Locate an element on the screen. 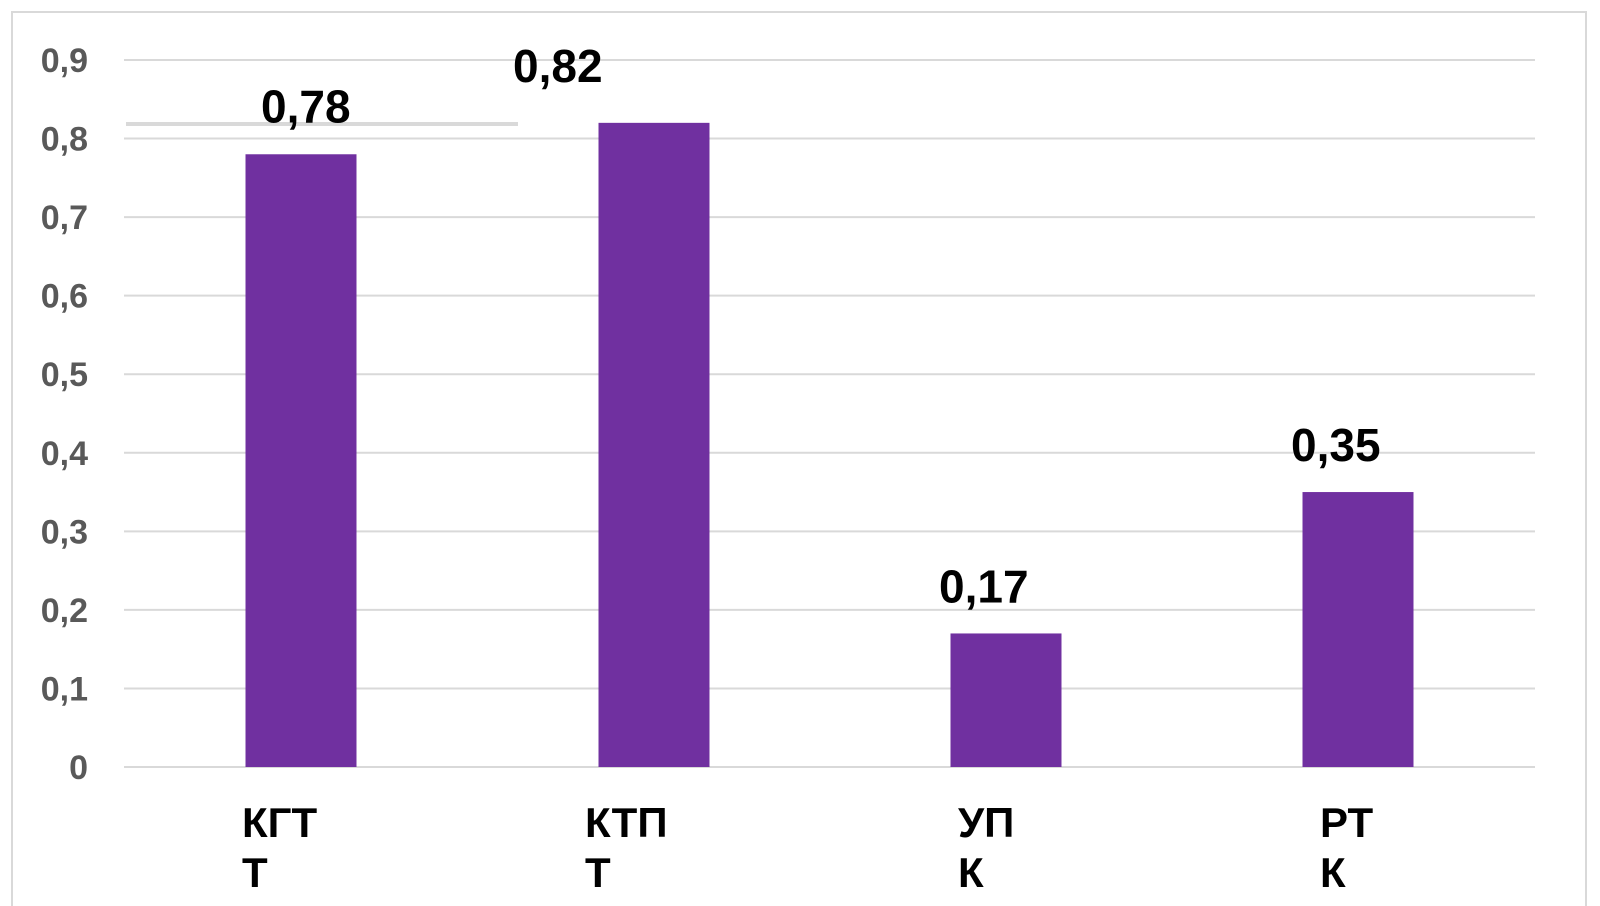 The image size is (1600, 906). y-tick-label: 0,9 is located at coordinates (64, 61).